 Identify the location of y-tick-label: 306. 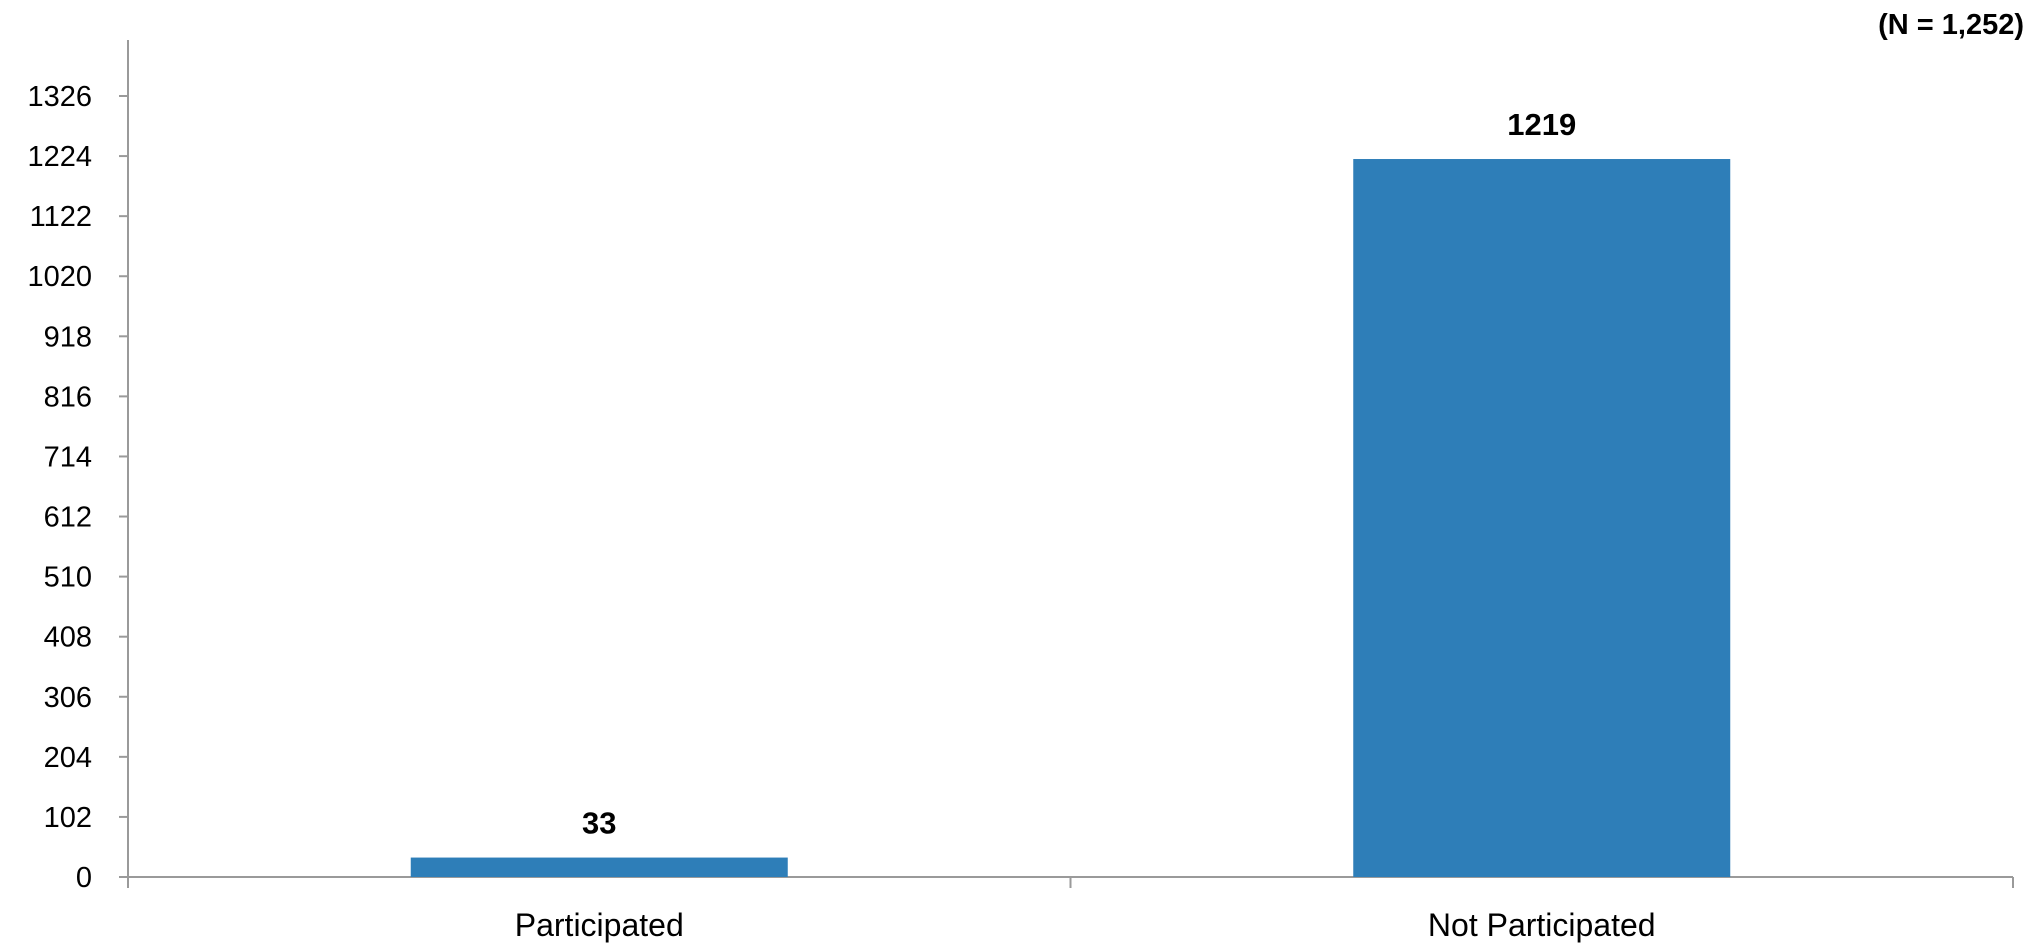
(68, 698).